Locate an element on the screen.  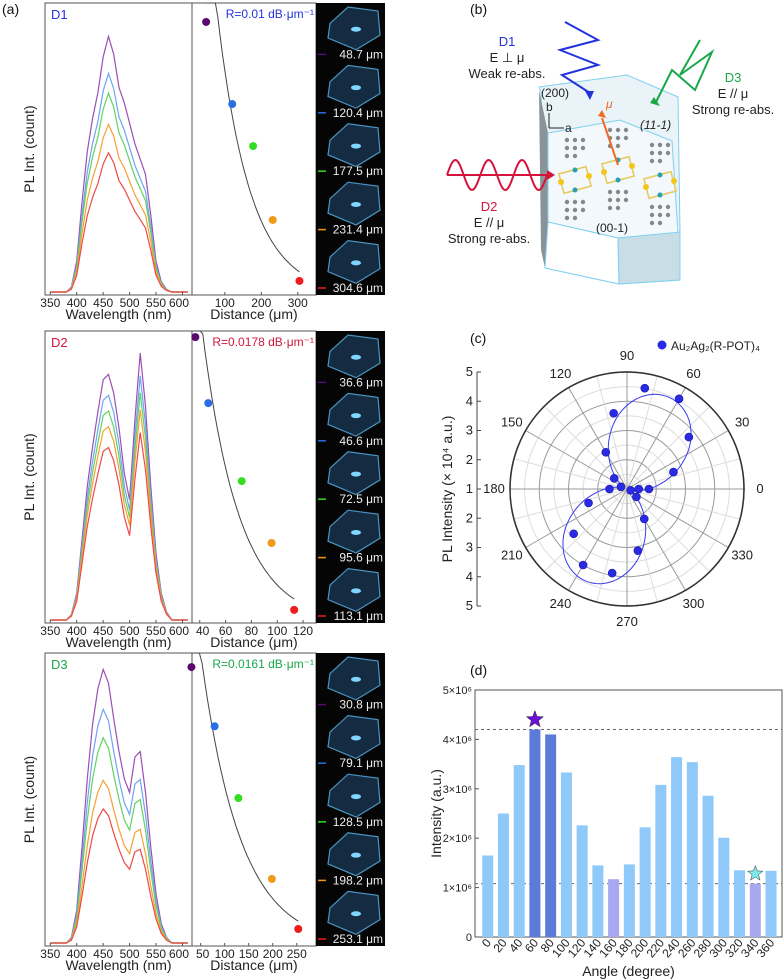
spectrum-x-tick-label: 500 is located at coordinates (130, 303).